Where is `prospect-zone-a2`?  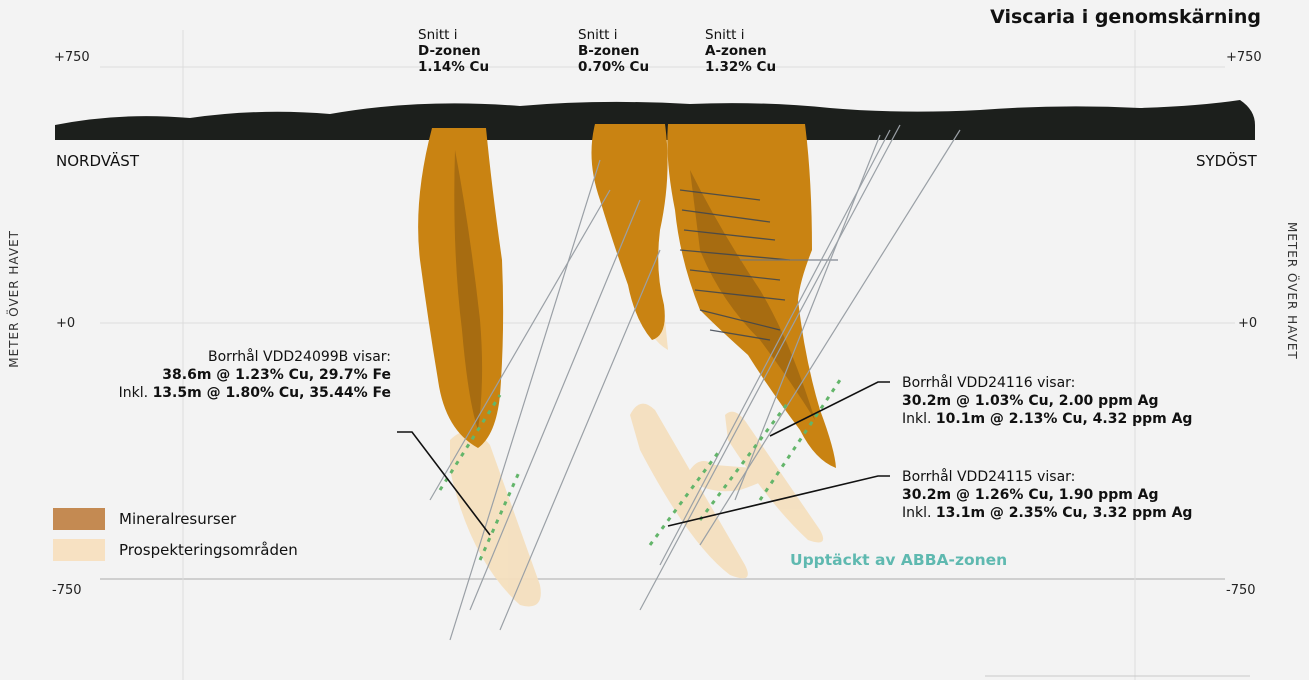 prospect-zone-a2 is located at coordinates (735, 476).